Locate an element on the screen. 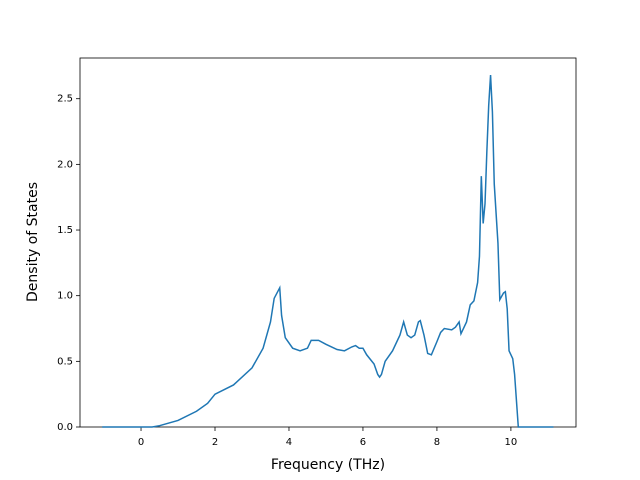  y-tick-label: 1.5 is located at coordinates (65, 230).